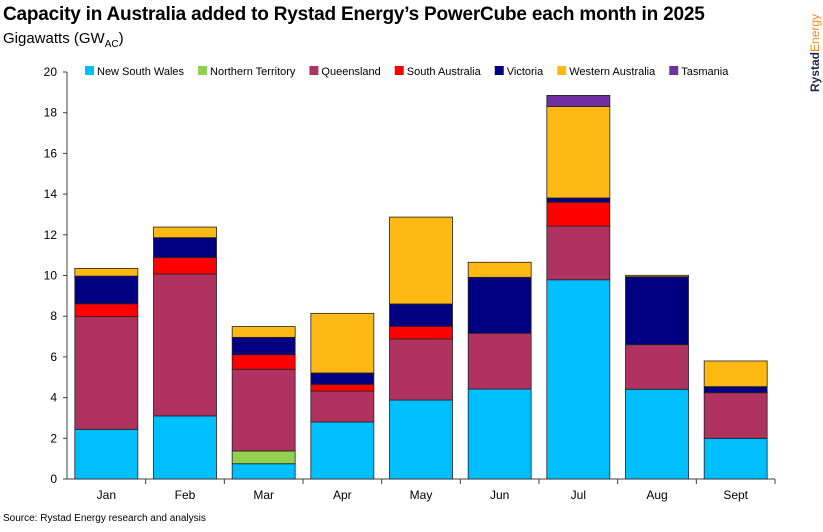 Image resolution: width=823 pixels, height=532 pixels. Describe the element at coordinates (51, 276) in the screenshot. I see `y-tick-label: 10` at that location.